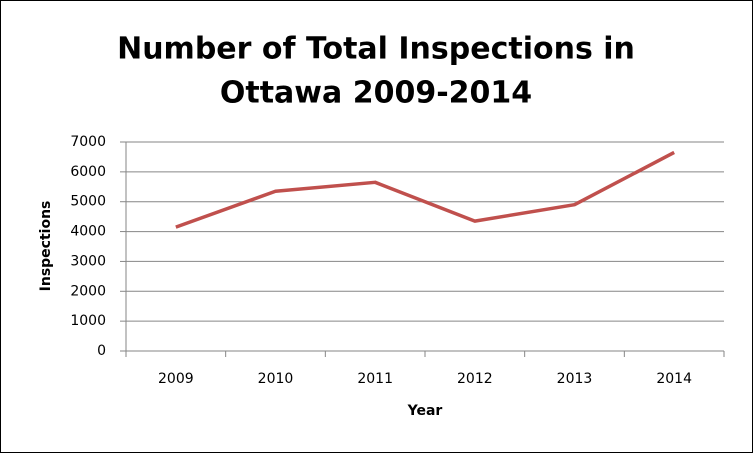 This screenshot has height=453, width=753. I want to click on x-tick-label: 2013, so click(575, 379).